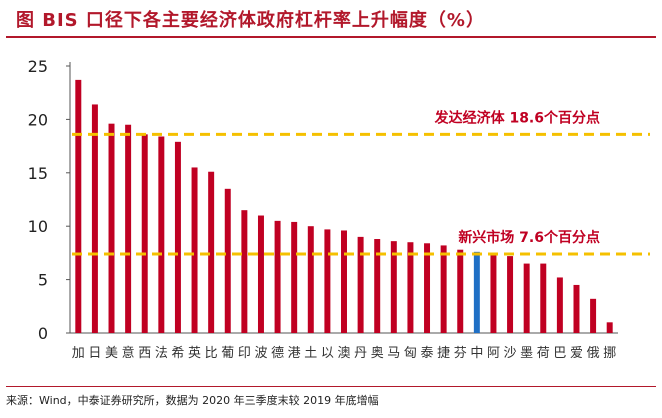  Describe the element at coordinates (576, 353) in the screenshot. I see `x-tick-label: 爱` at that location.